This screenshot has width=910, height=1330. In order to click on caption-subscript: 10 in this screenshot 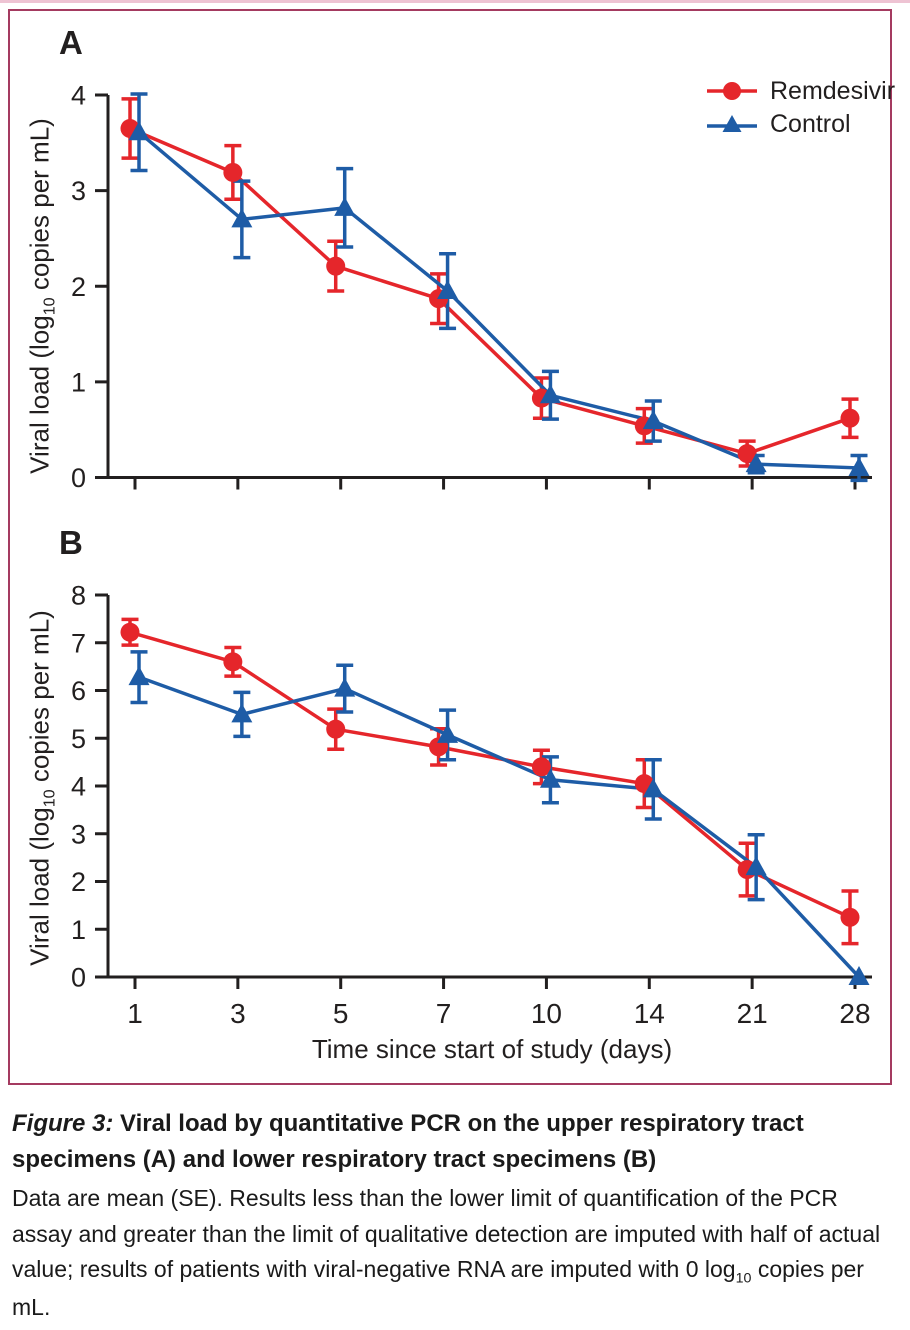, I will do `click(743, 1278)`.